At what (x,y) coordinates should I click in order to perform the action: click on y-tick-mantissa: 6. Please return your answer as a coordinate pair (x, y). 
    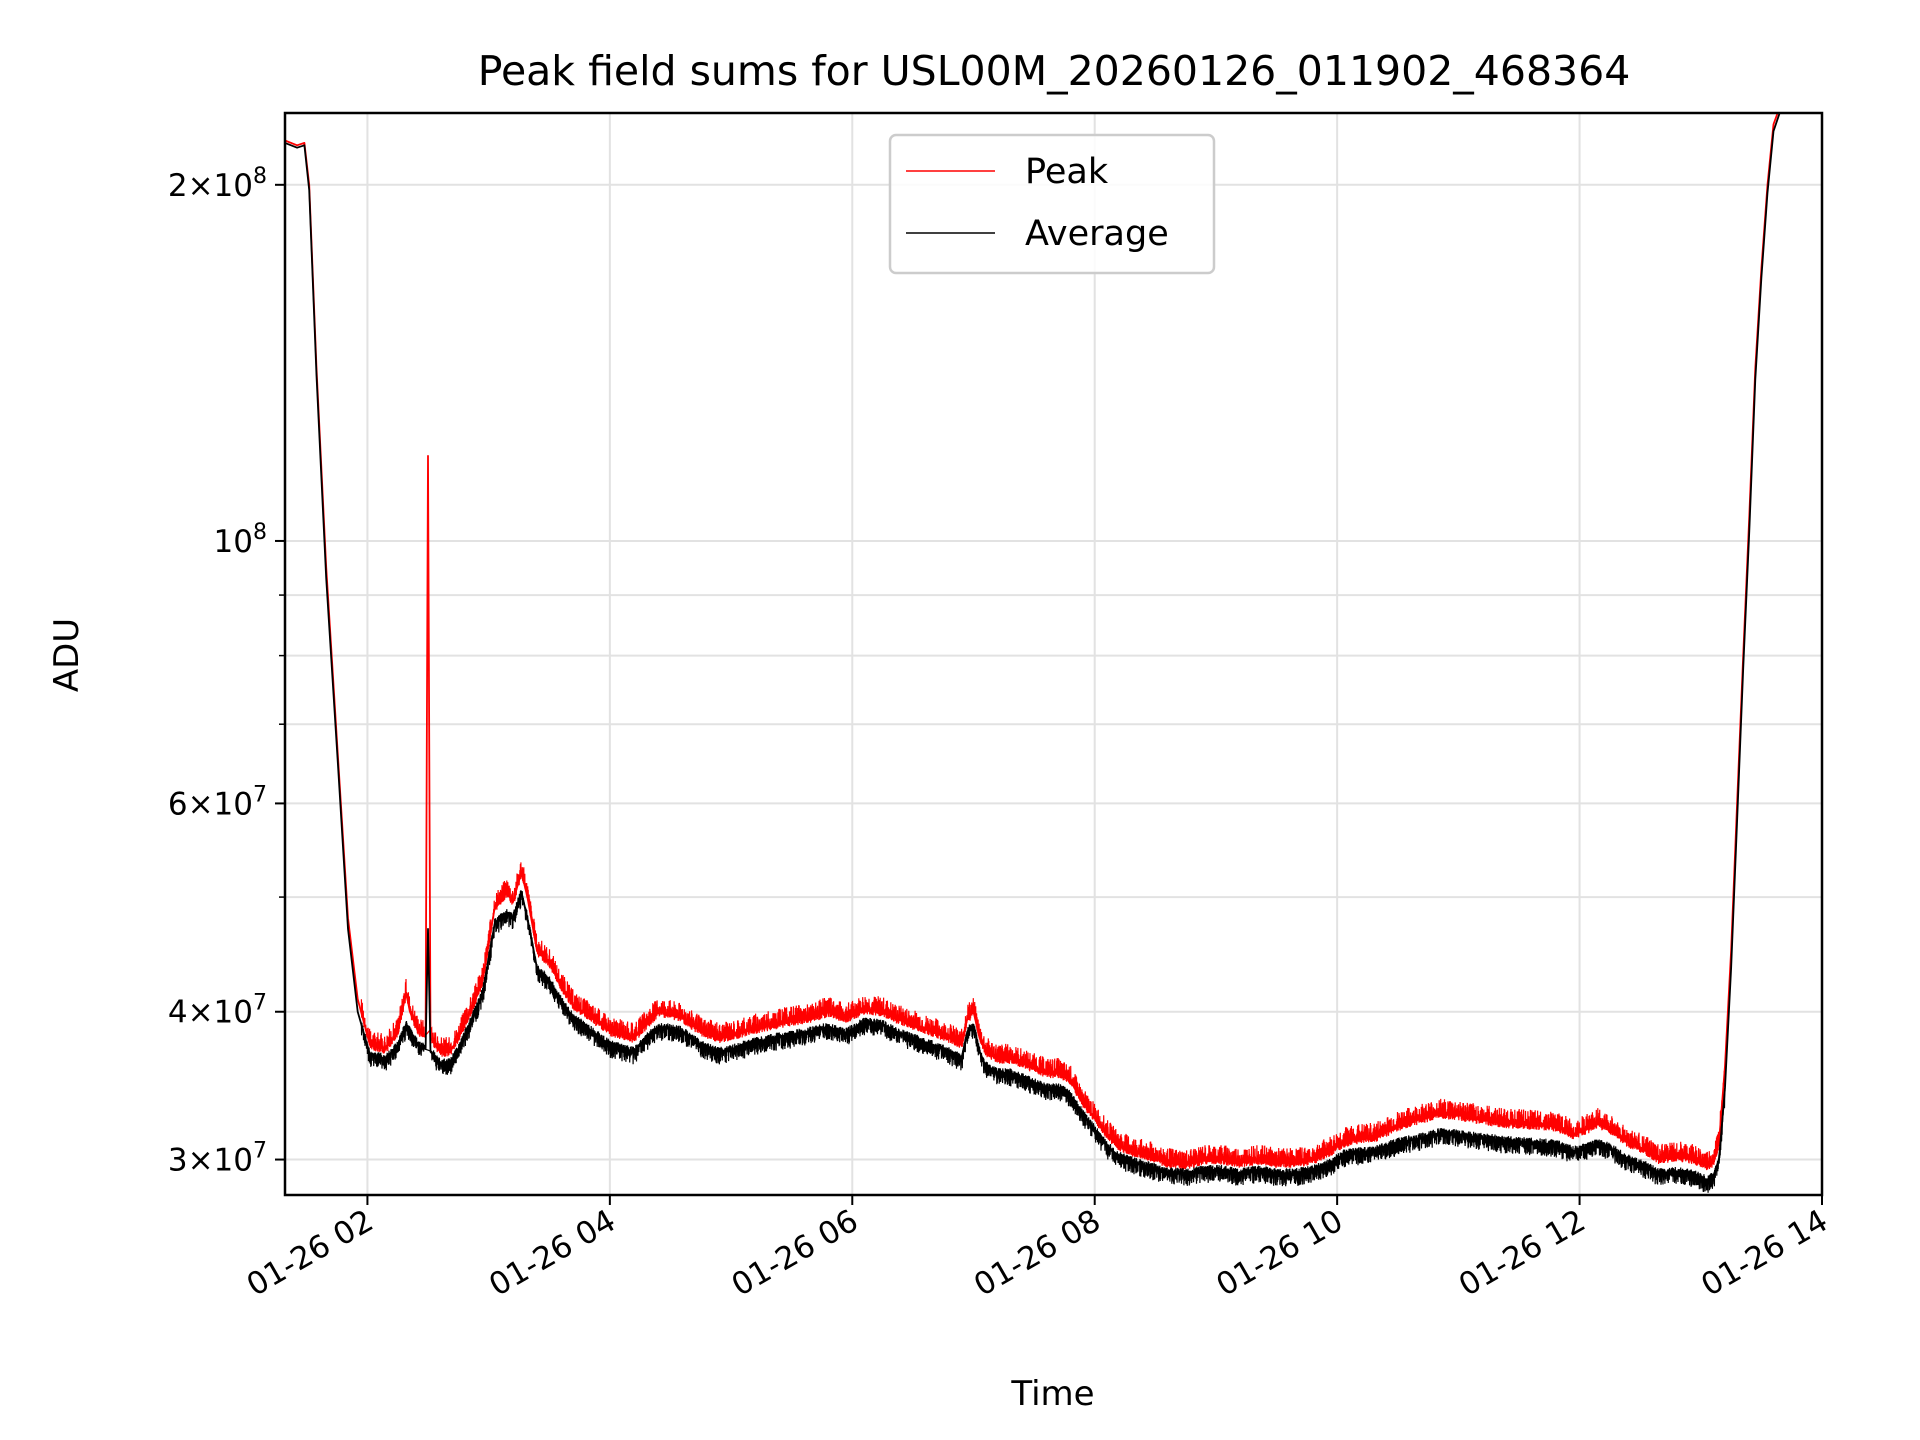
    Looking at the image, I should click on (178, 804).